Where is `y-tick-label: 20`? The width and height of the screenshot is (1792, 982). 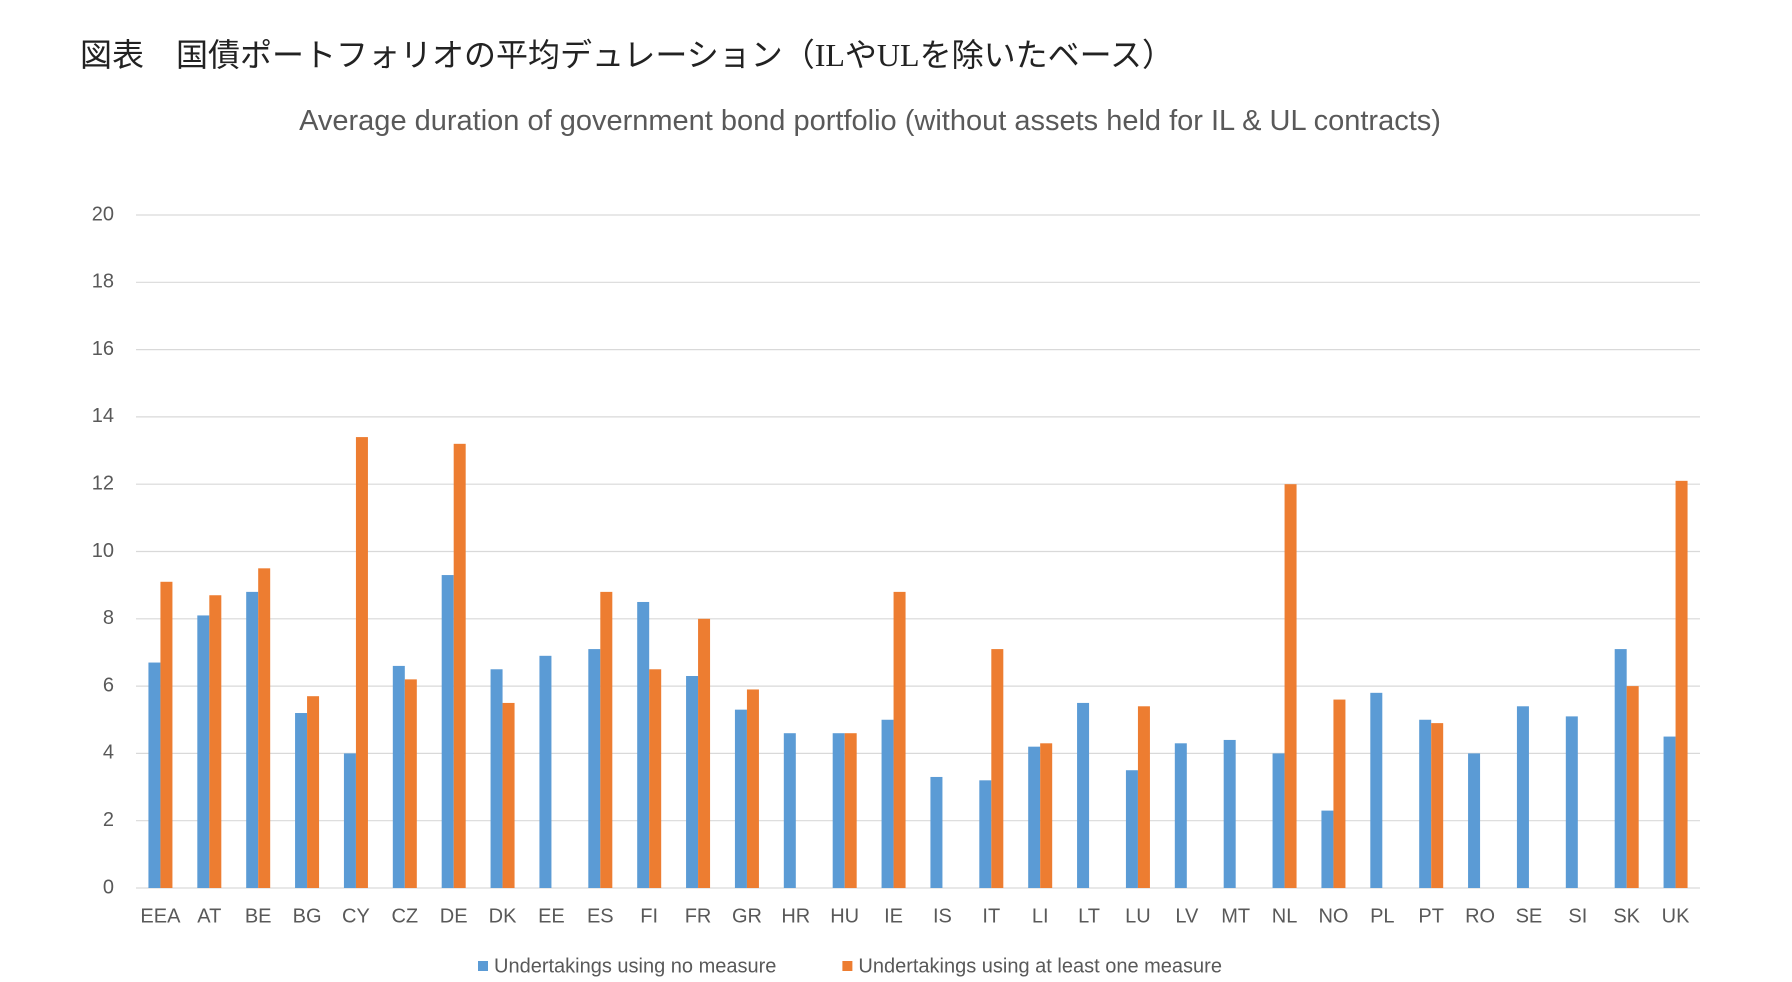 y-tick-label: 20 is located at coordinates (103, 214).